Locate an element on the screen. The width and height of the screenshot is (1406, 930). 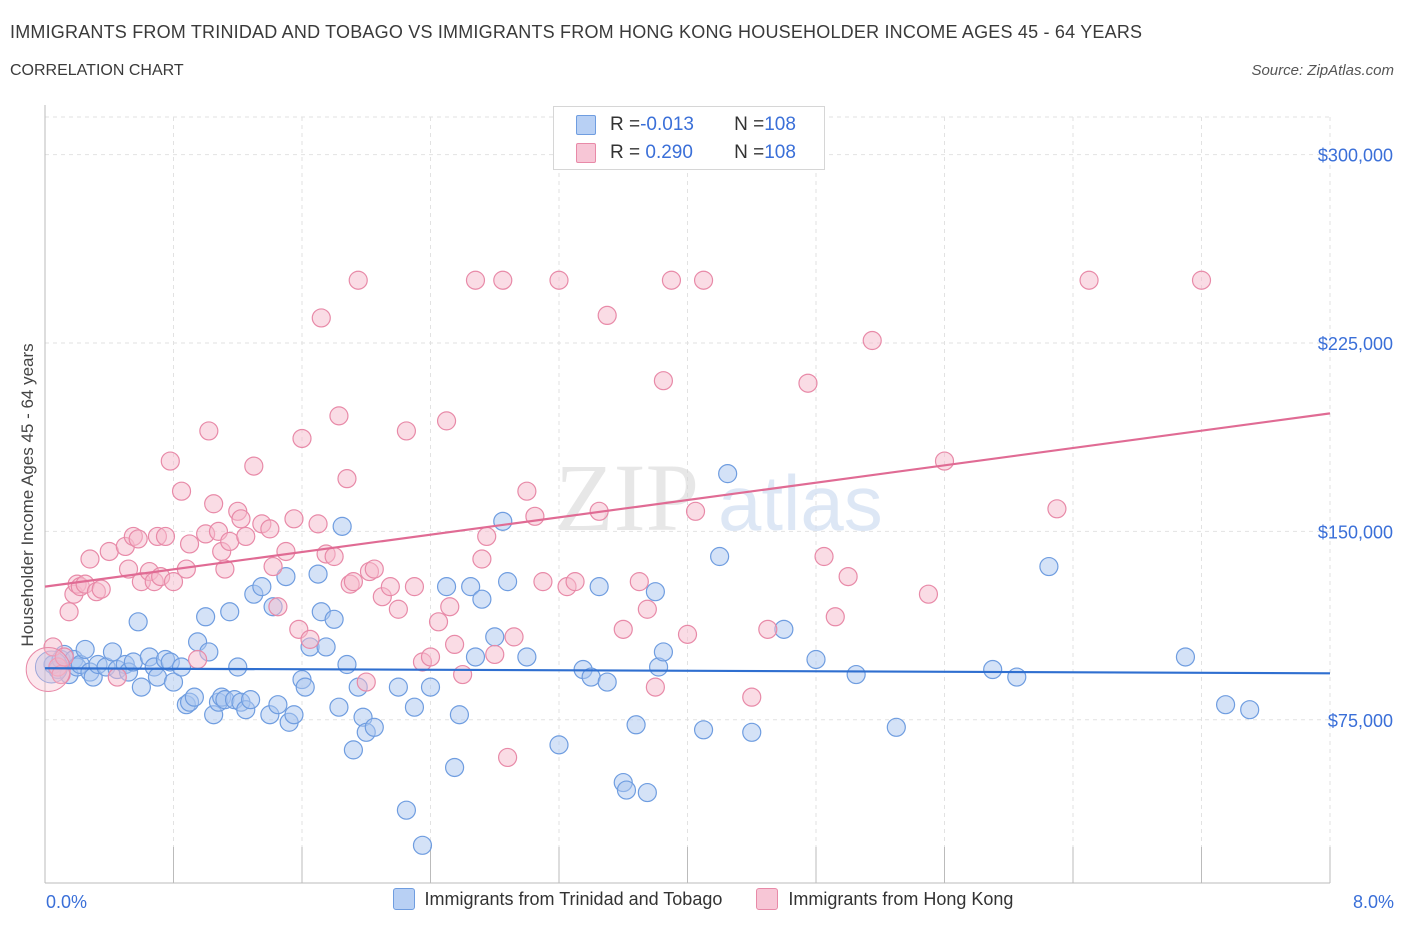
source-label: Source: ZipAtlas.com is located at coordinates (1322, 70).